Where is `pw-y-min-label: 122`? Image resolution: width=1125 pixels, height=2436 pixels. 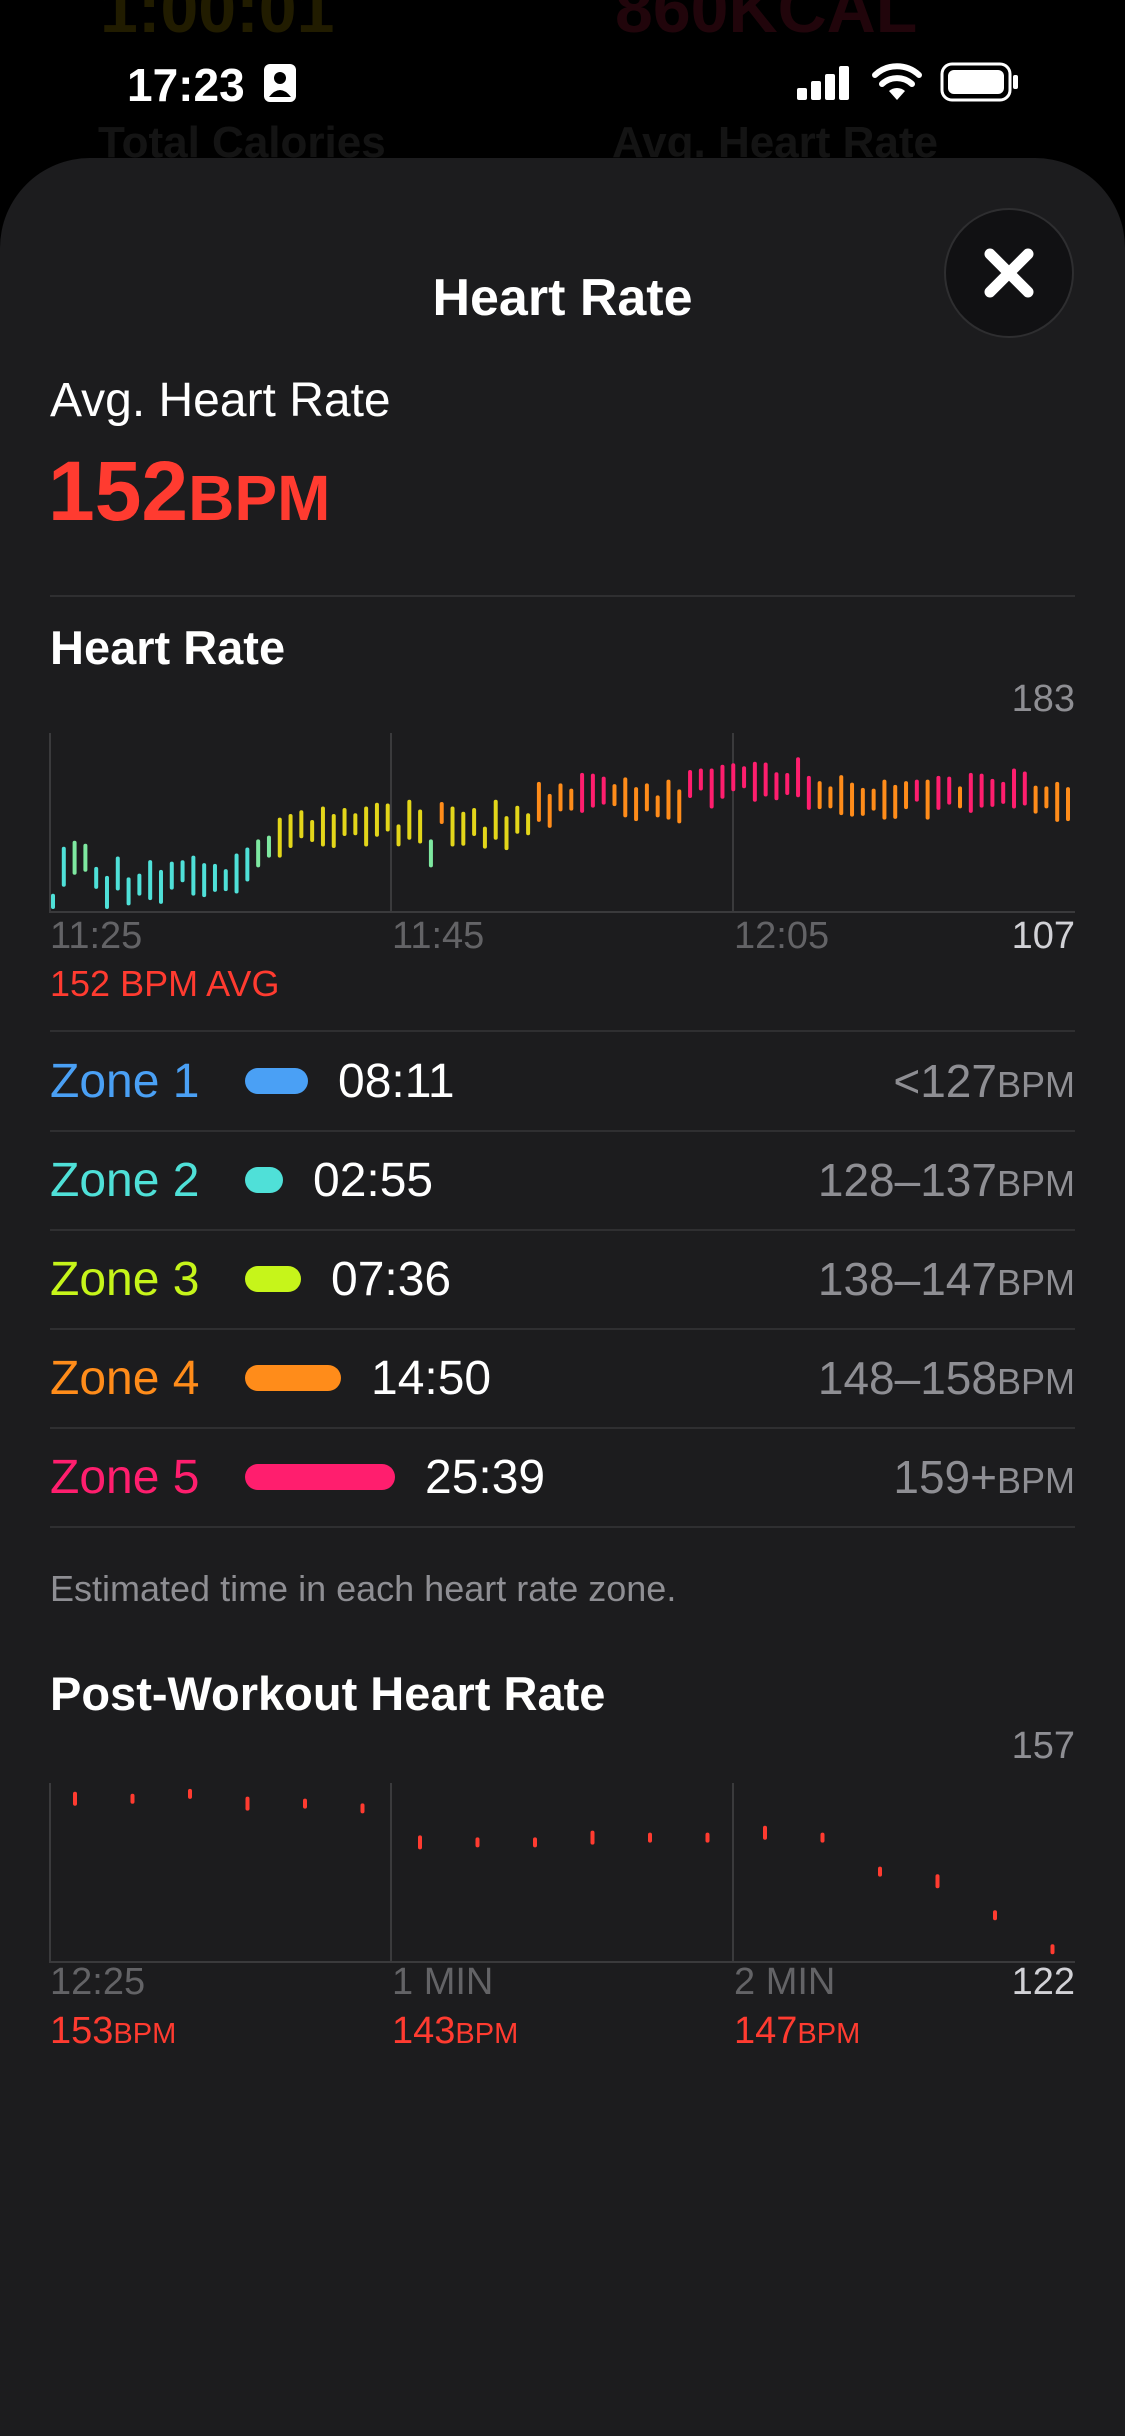 pw-y-min-label: 122 is located at coordinates (1043, 1982).